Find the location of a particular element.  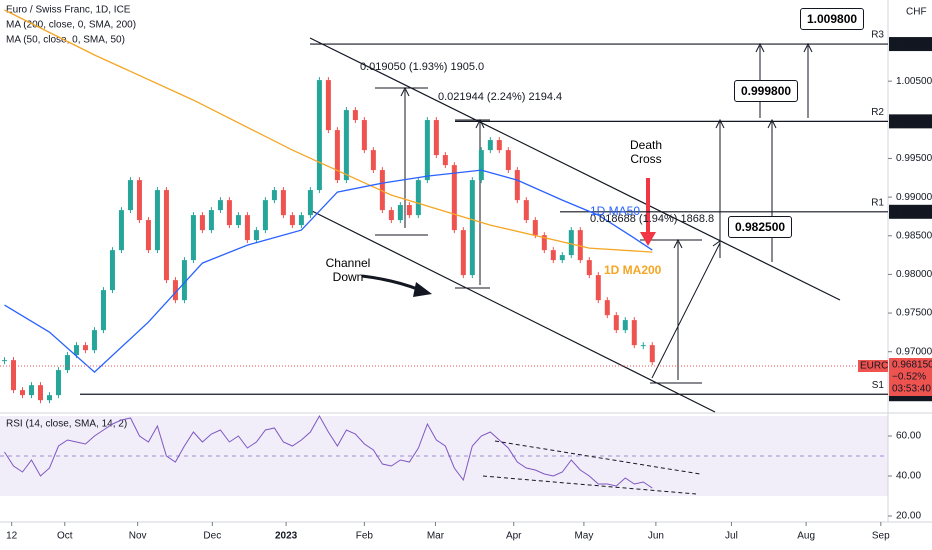

currency: CHF is located at coordinates (916, 12).